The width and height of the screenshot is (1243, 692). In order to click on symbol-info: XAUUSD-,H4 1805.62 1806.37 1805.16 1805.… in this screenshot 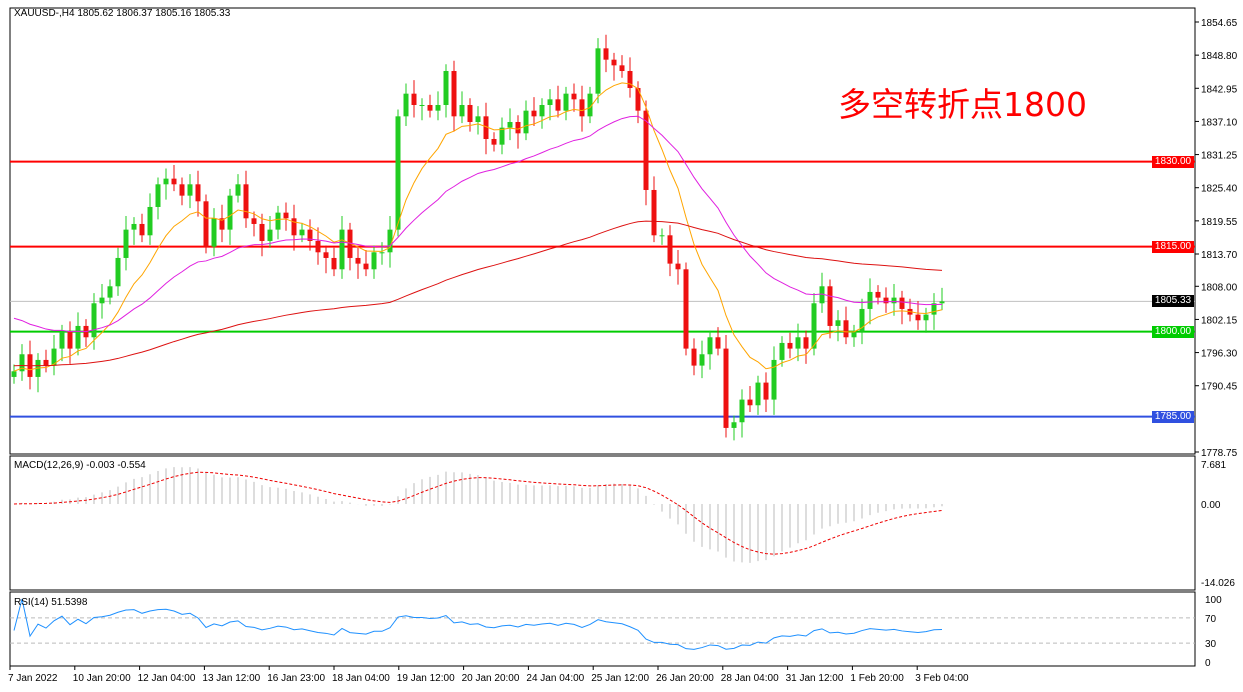, I will do `click(122, 13)`.